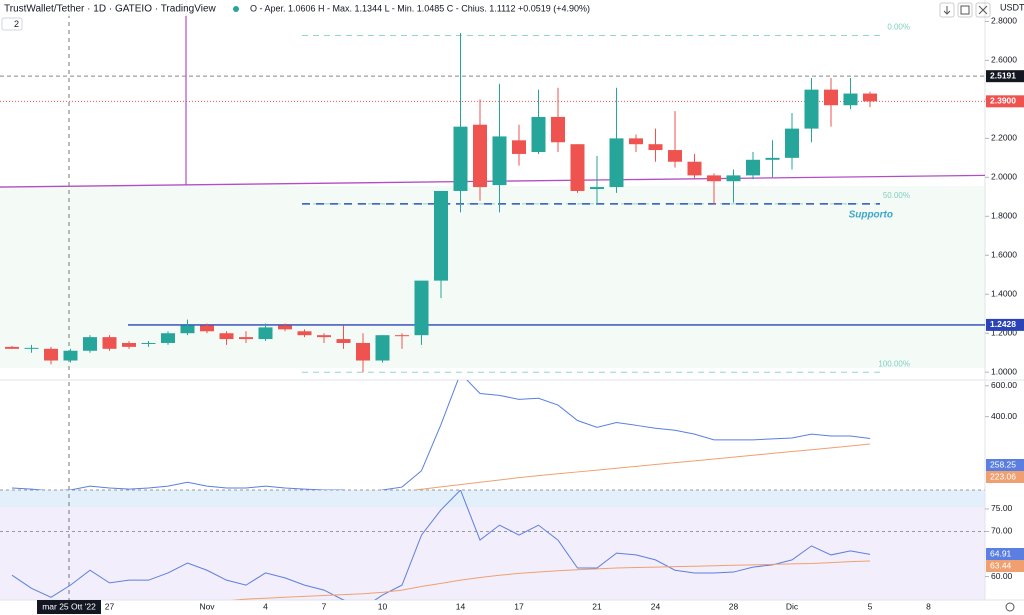 The height and width of the screenshot is (615, 1024). I want to click on y-tick-label: 75.00, so click(1002, 508).